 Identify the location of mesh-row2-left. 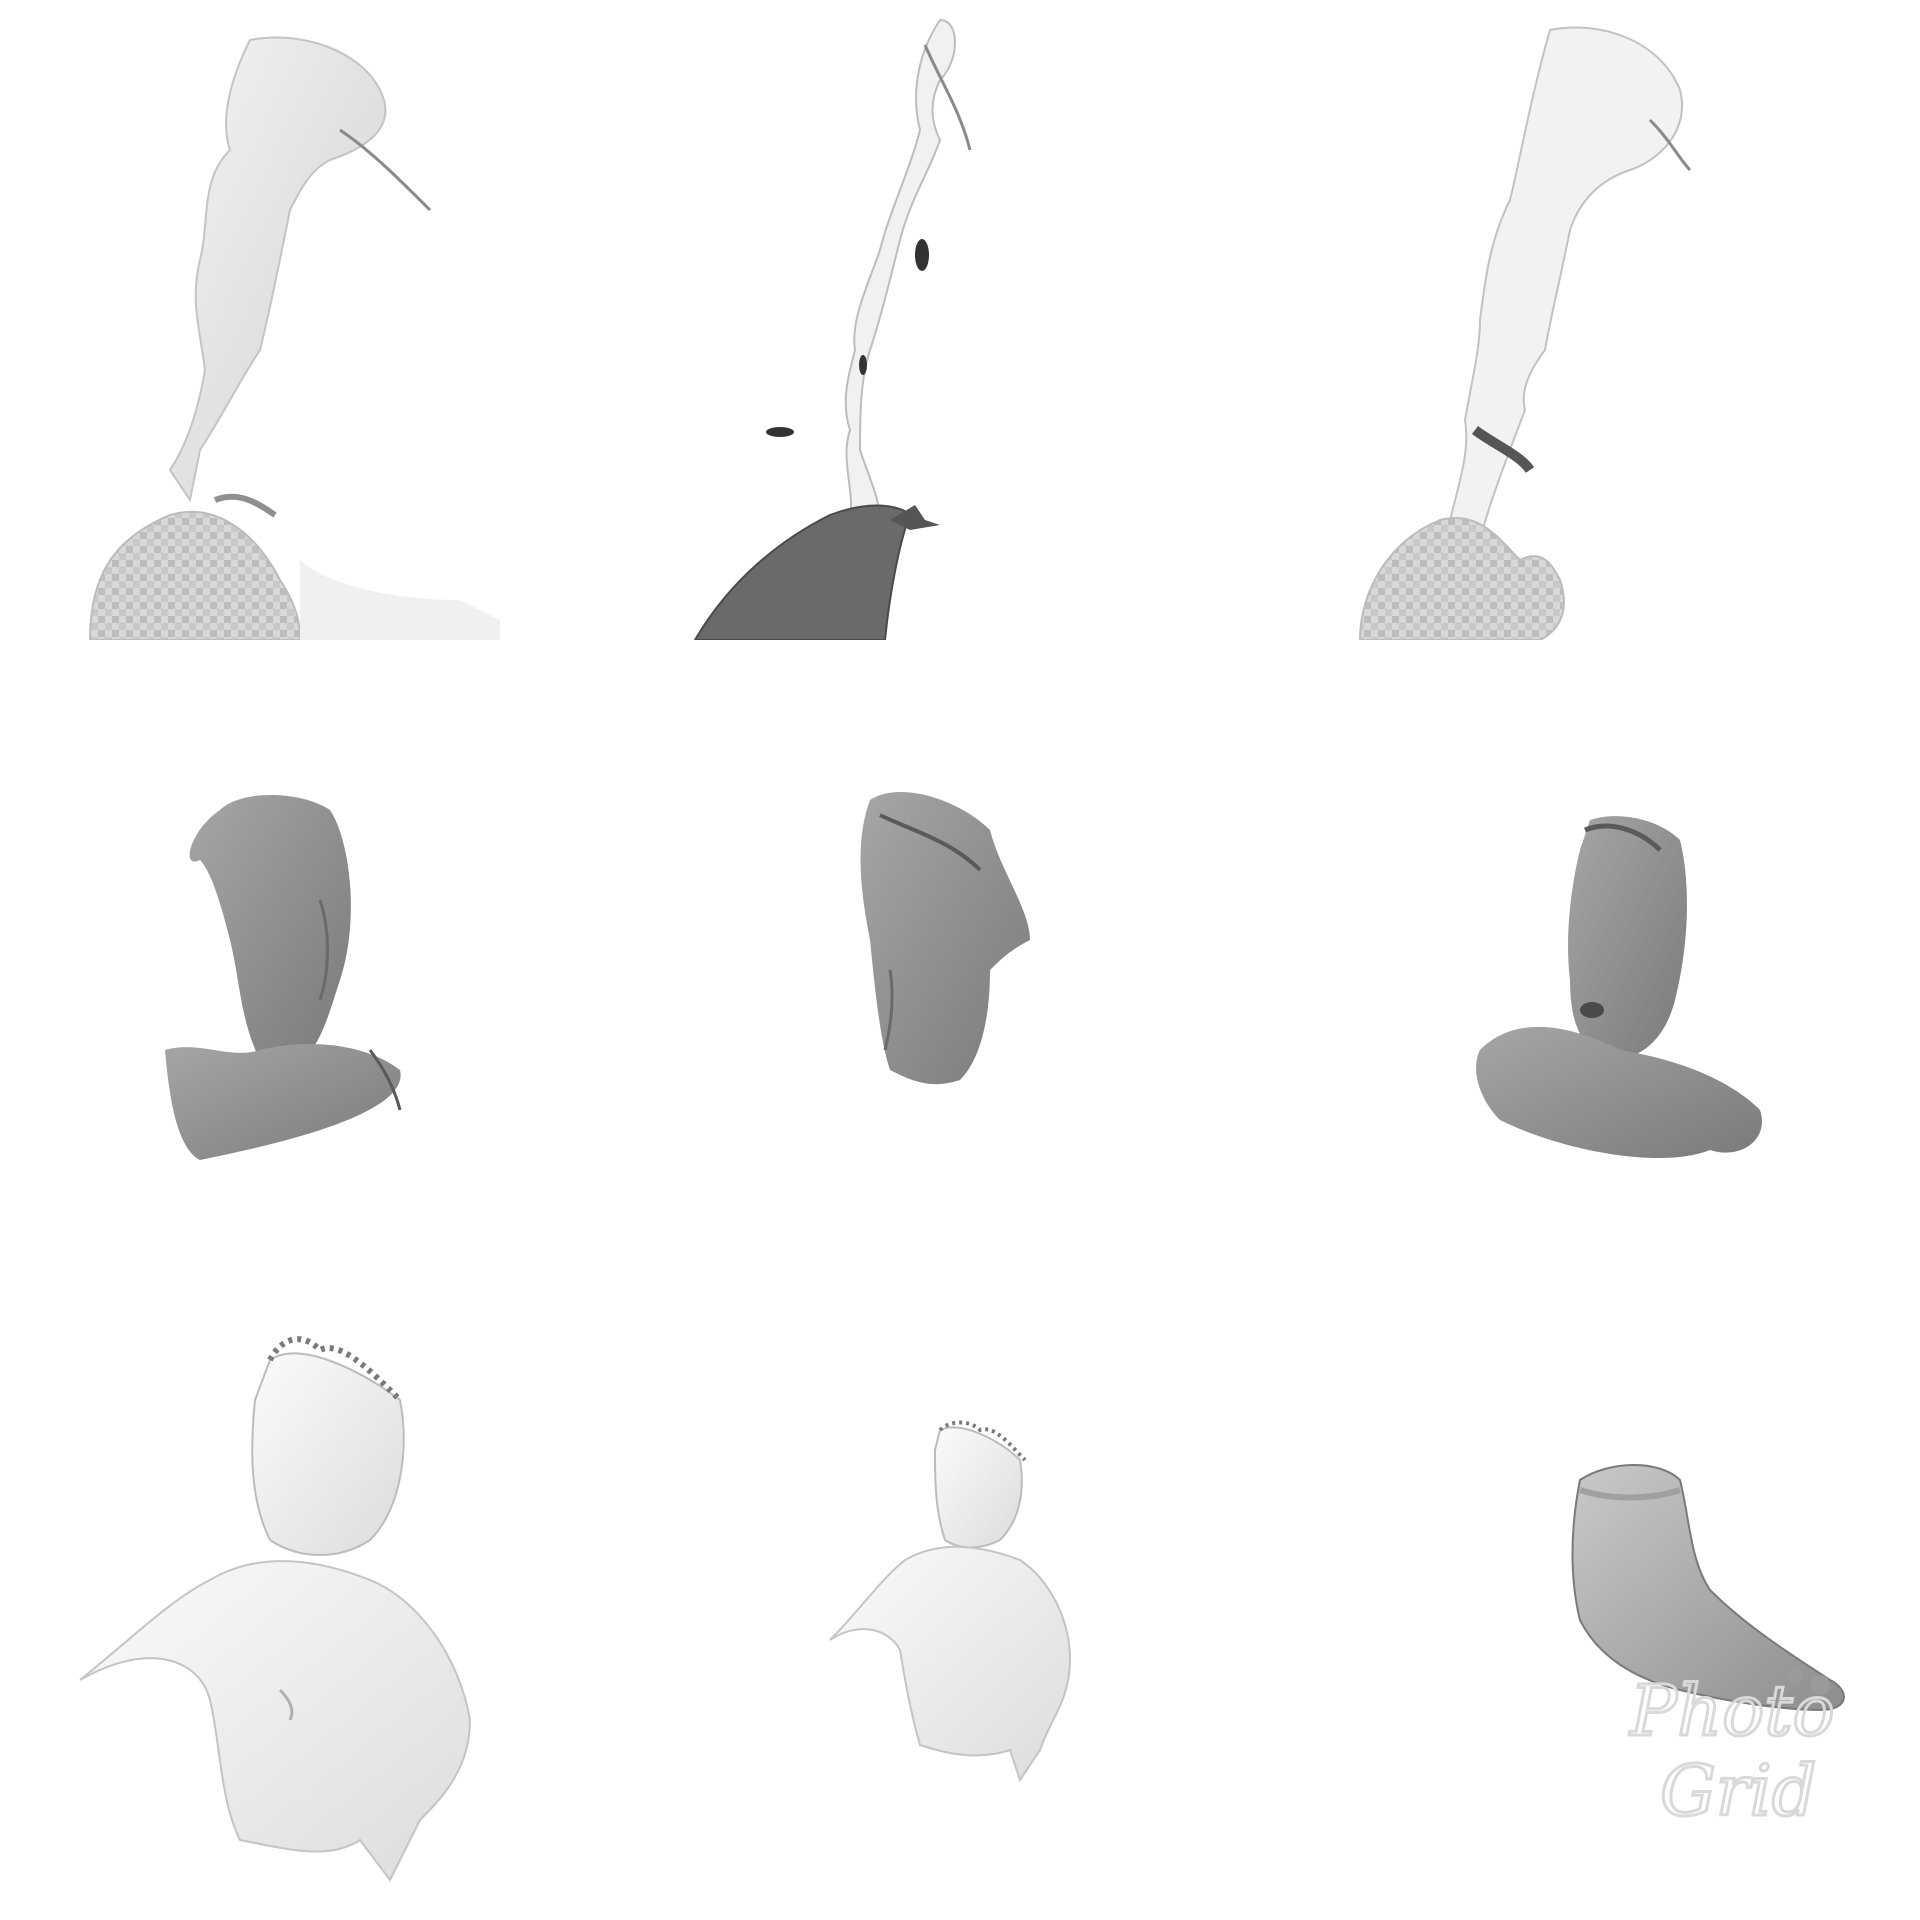
(320, 960).